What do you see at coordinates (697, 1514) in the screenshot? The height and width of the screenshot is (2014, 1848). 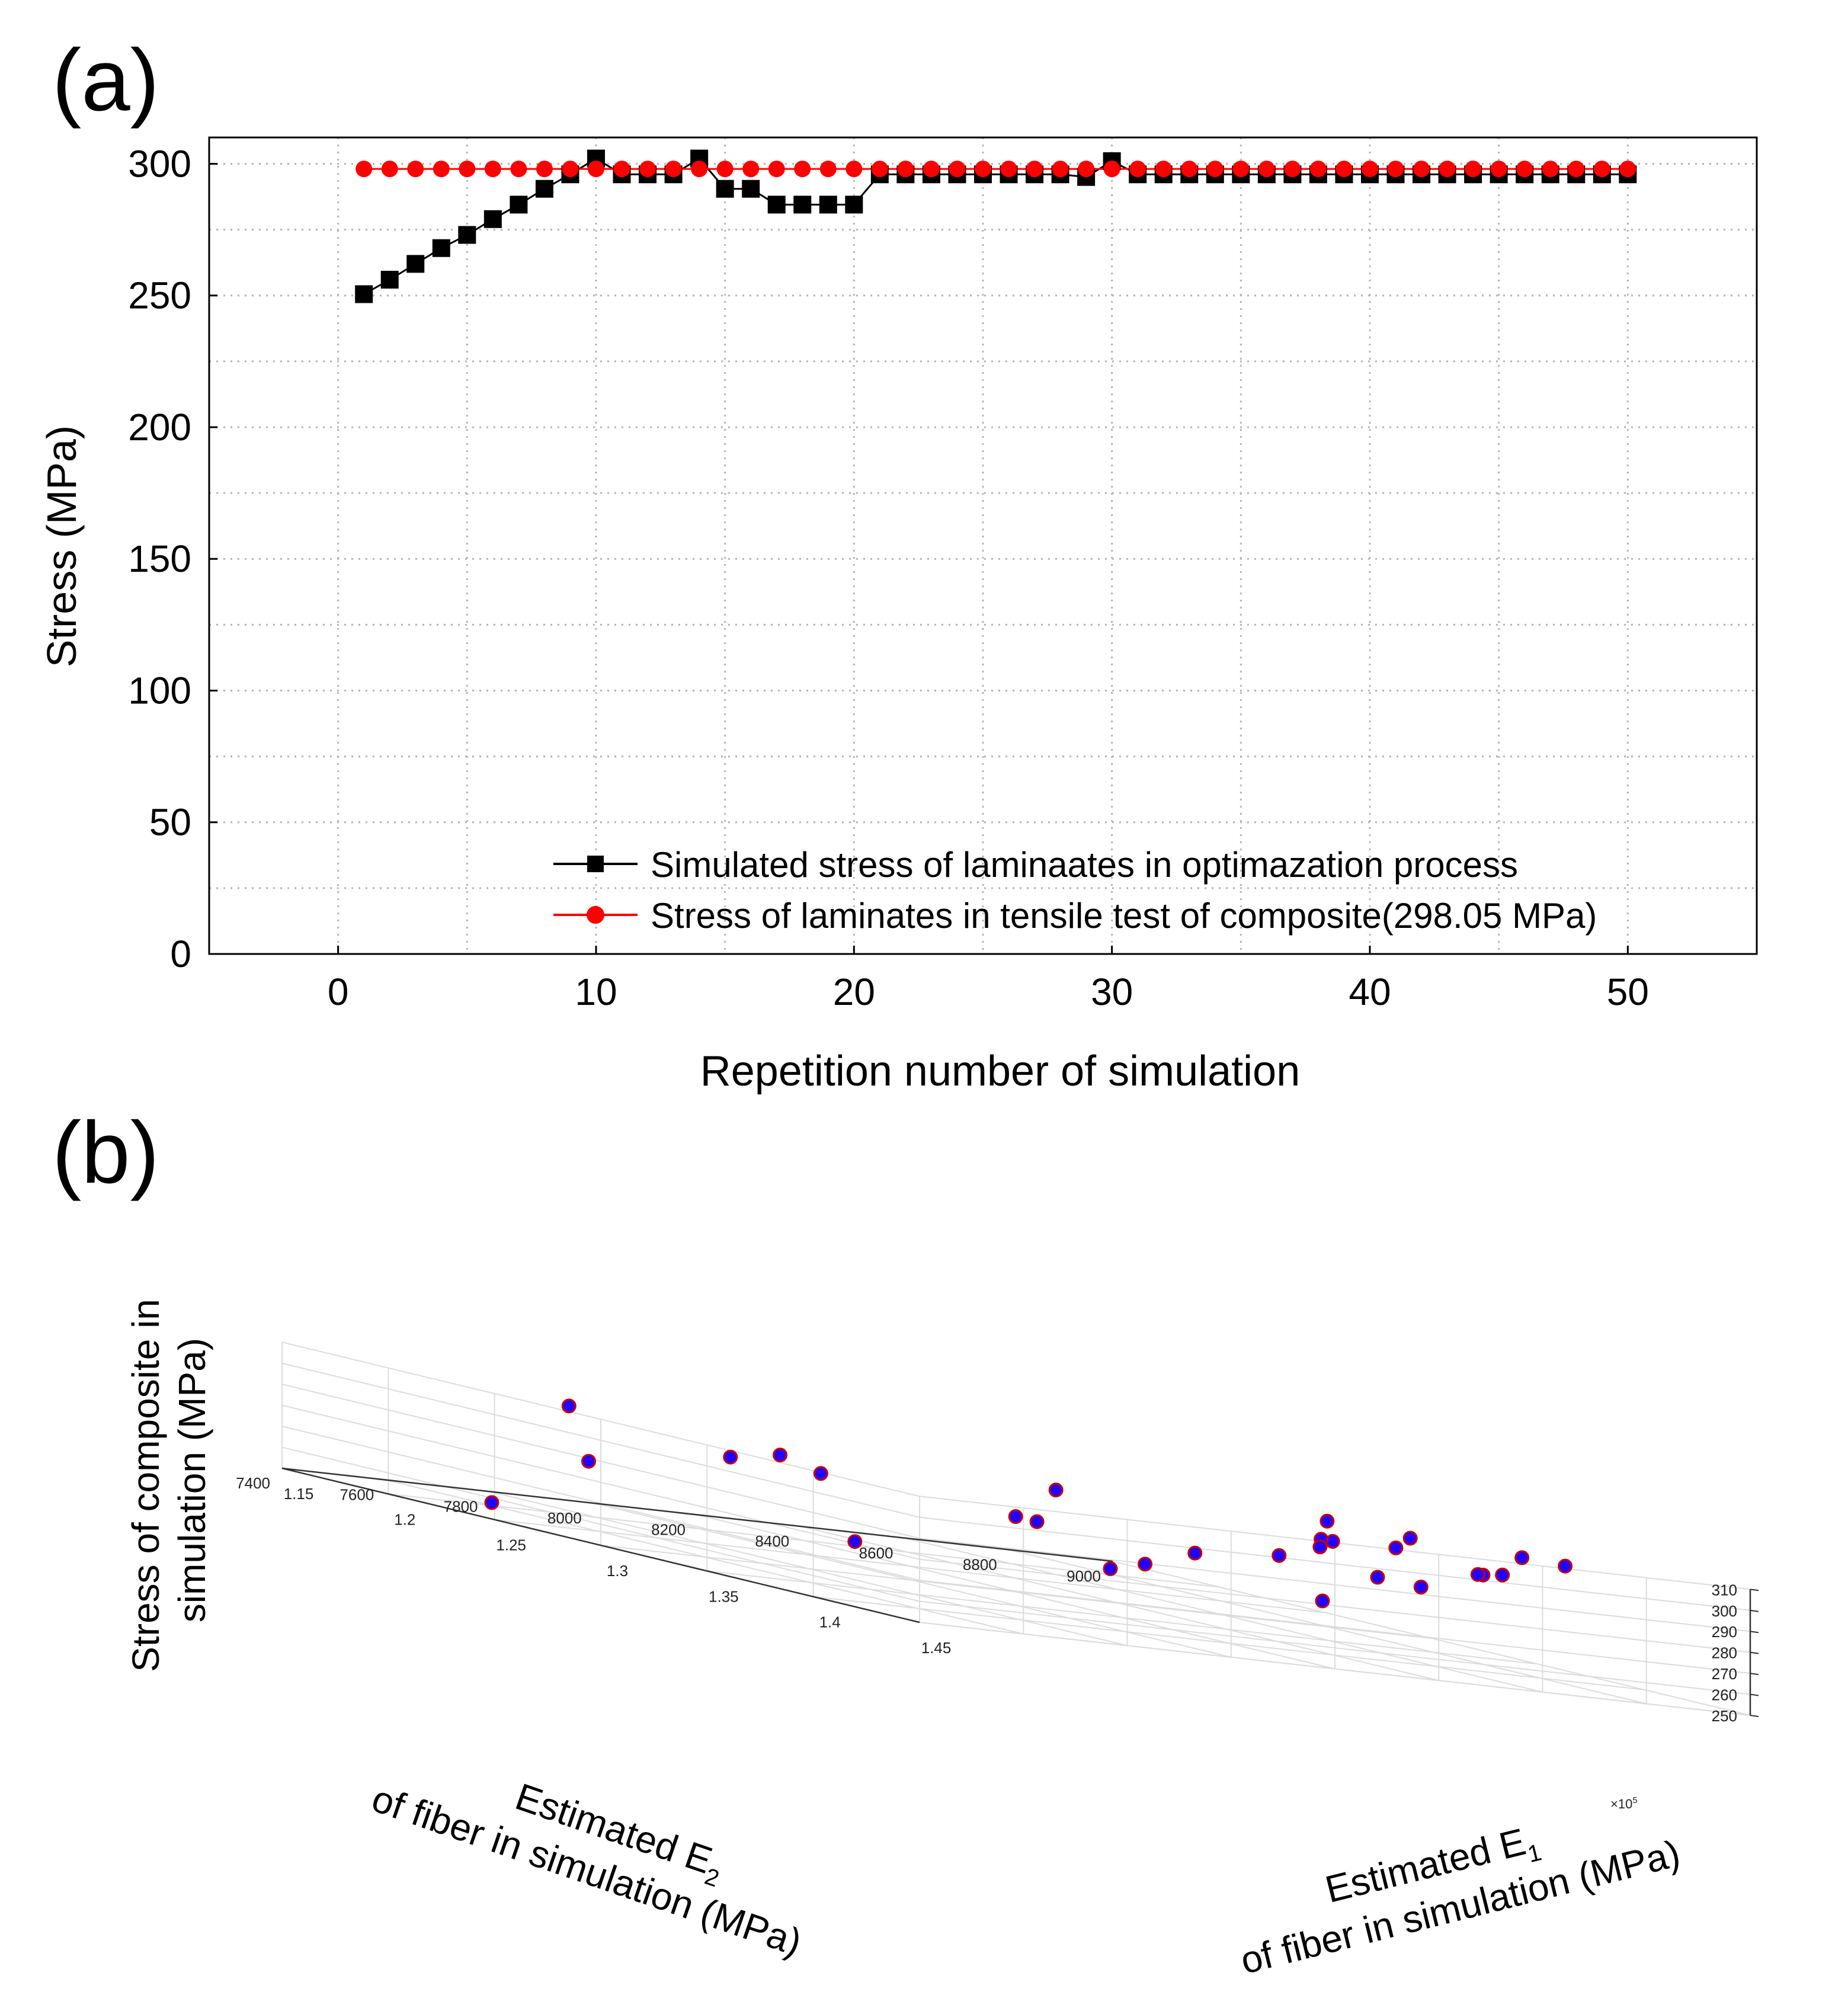 I see `axis-line-e2` at bounding box center [697, 1514].